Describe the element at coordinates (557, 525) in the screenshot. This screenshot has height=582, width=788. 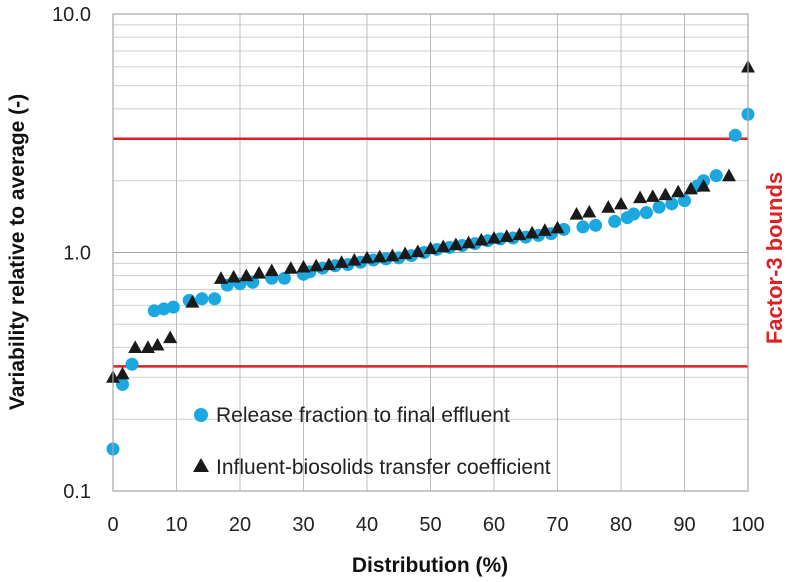
I see `x-tick-label: 70` at that location.